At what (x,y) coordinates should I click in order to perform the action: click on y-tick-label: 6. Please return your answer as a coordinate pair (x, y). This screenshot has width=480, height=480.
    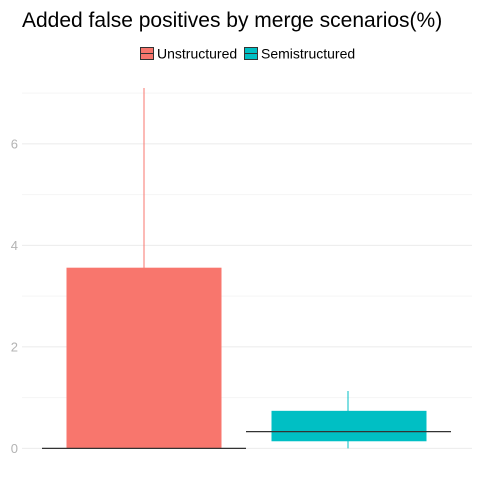
    Looking at the image, I should click on (14, 143).